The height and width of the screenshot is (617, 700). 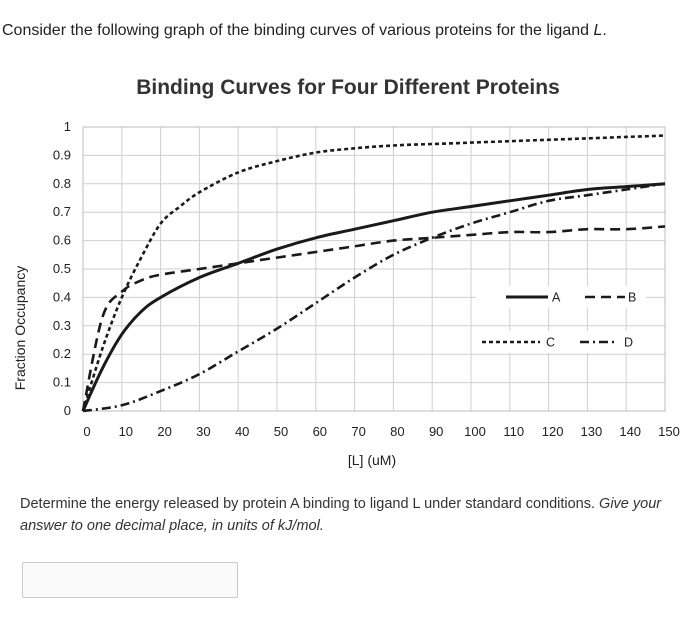 What do you see at coordinates (20, 328) in the screenshot?
I see `y-axis-label: Fraction Occupancy` at bounding box center [20, 328].